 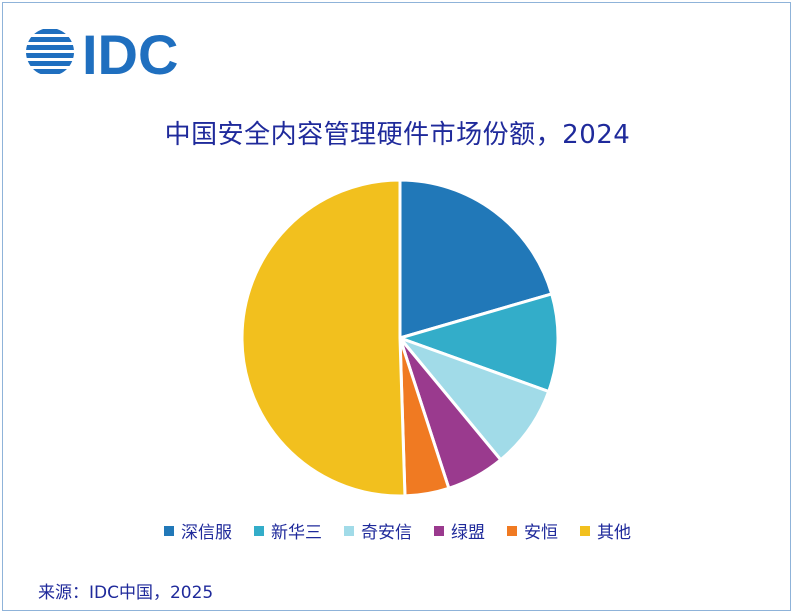 I want to click on legend-item-4: 安恒, so click(x=532, y=530).